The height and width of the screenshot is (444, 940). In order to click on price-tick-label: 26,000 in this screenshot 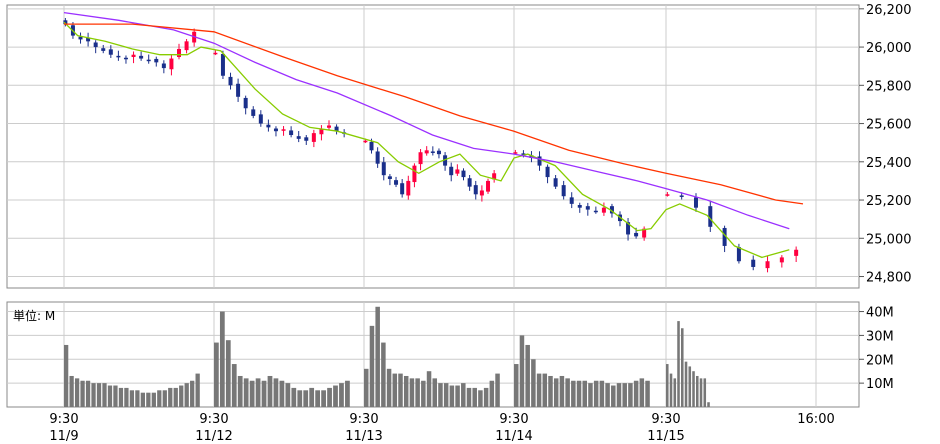, I will do `click(889, 48)`.